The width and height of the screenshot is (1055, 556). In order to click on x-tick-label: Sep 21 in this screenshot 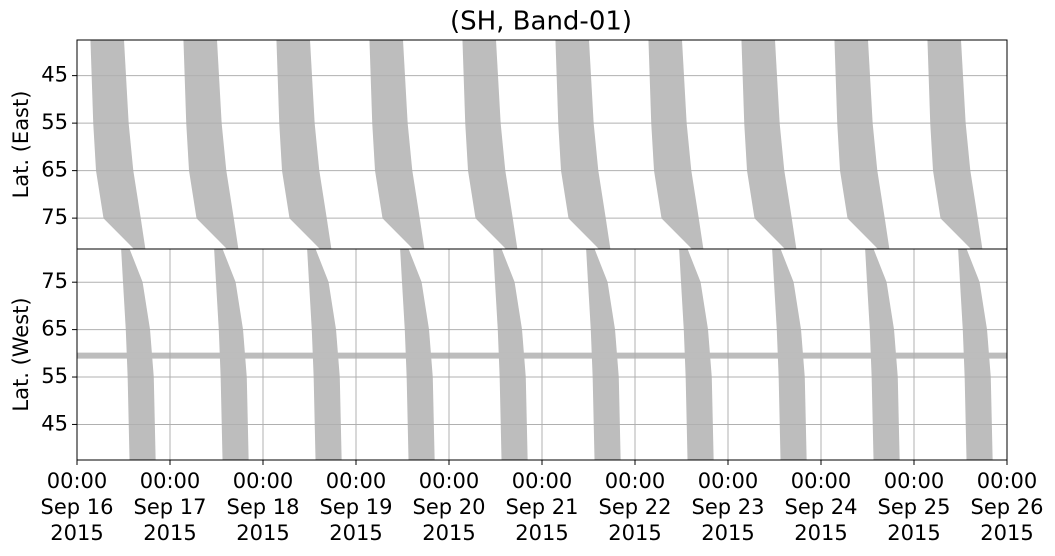, I will do `click(542, 507)`.